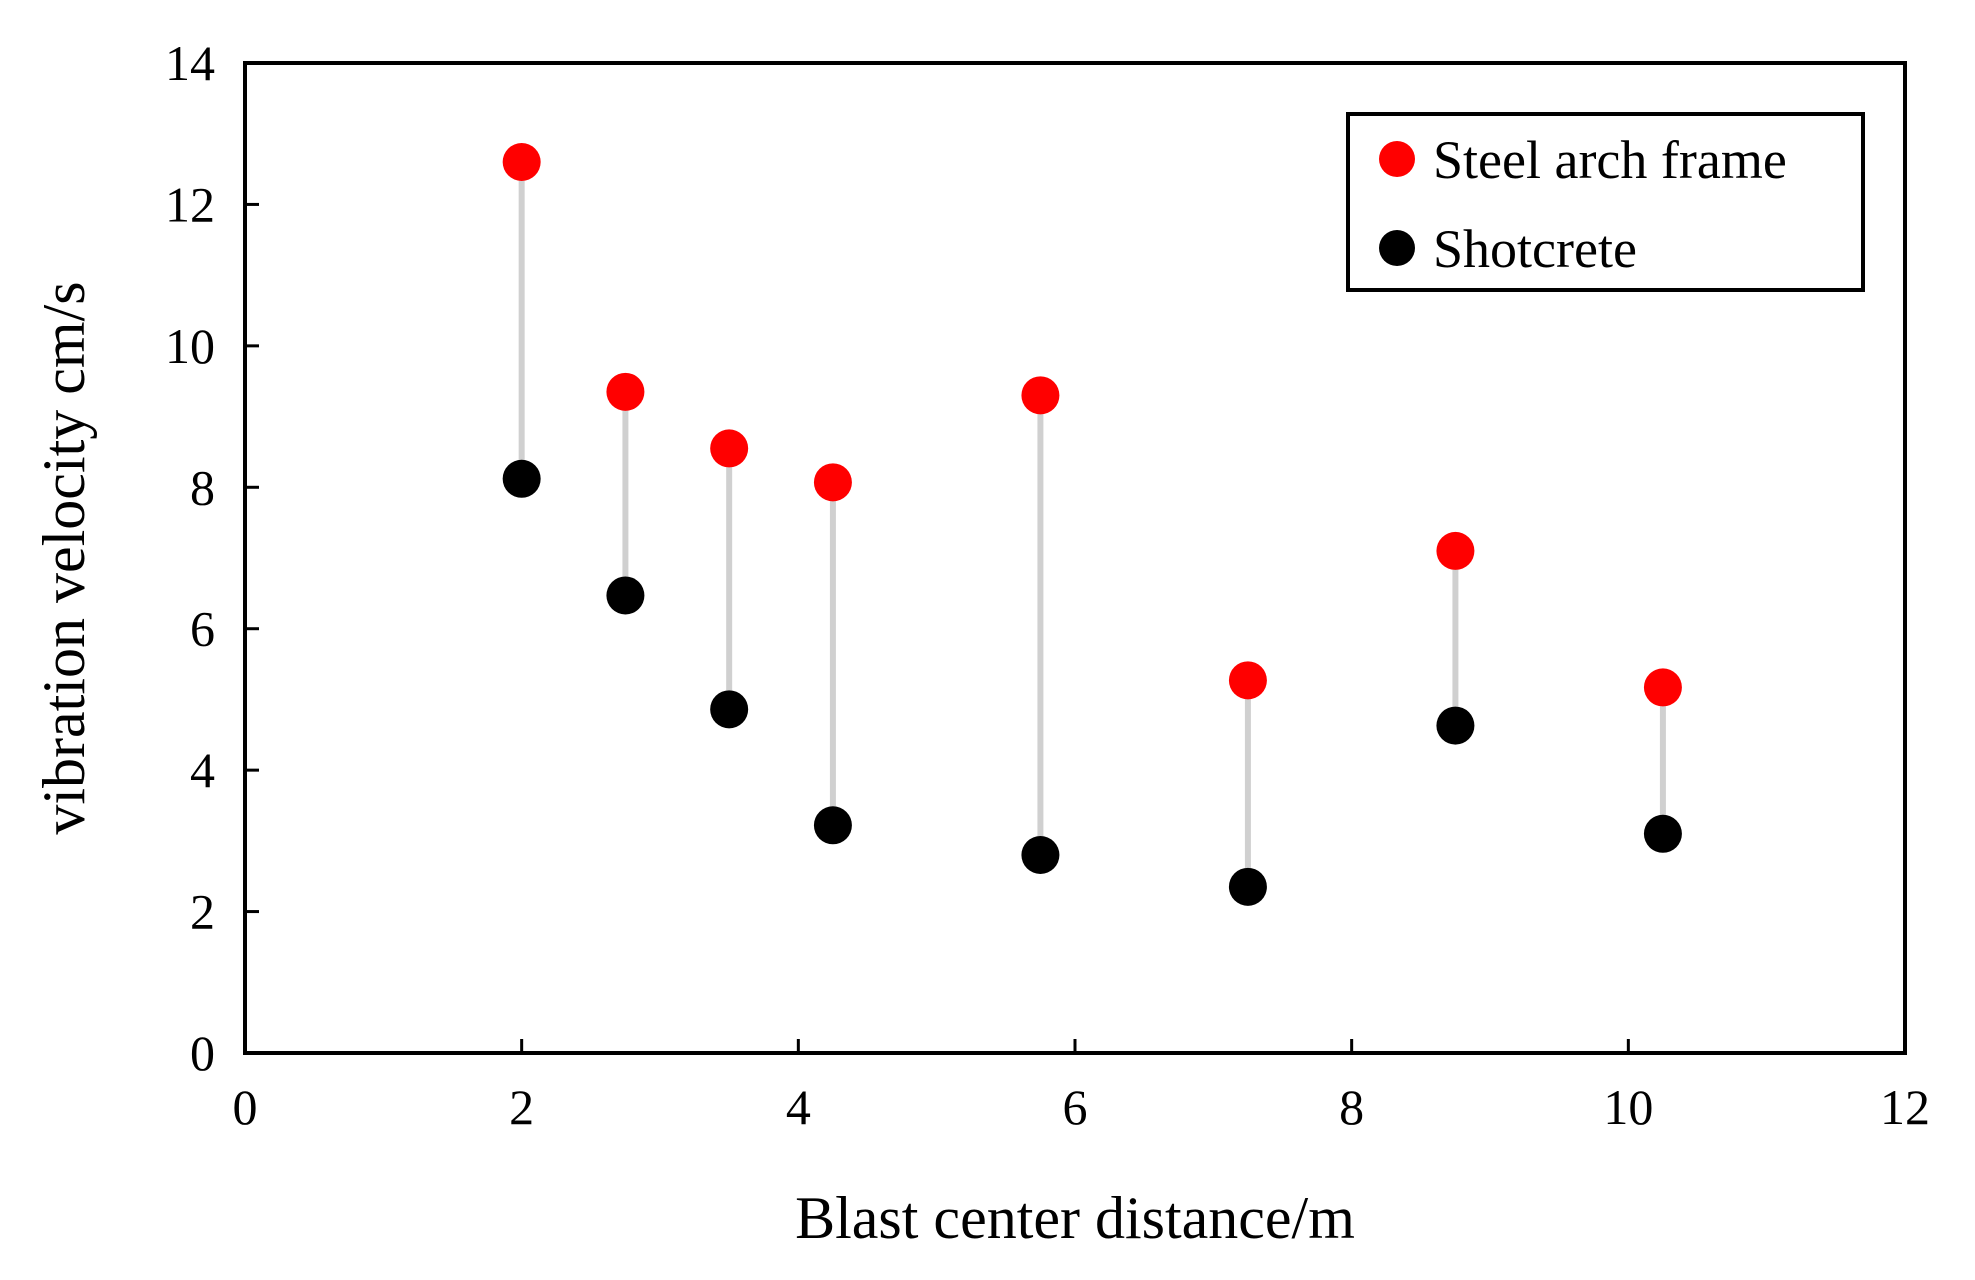 The width and height of the screenshot is (1975, 1280). What do you see at coordinates (245, 1107) in the screenshot?
I see `x-tick-label-0: 0` at bounding box center [245, 1107].